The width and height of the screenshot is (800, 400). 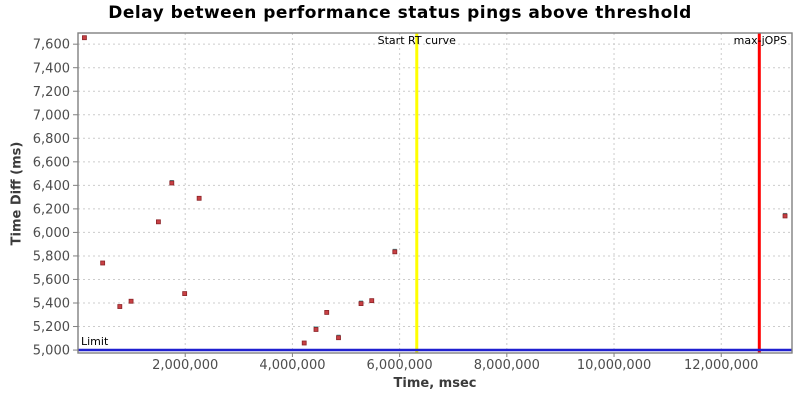 I want to click on y-tick-label: 7,400, so click(x=51, y=68).